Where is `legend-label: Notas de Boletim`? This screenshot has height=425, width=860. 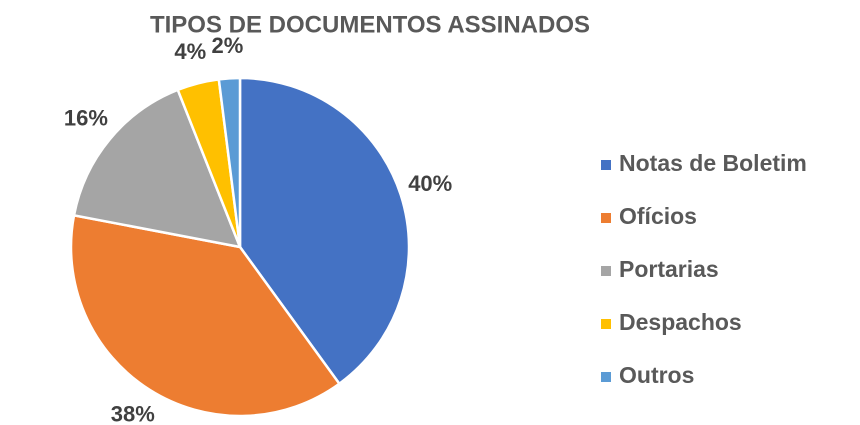
legend-label: Notas de Boletim is located at coordinates (713, 163).